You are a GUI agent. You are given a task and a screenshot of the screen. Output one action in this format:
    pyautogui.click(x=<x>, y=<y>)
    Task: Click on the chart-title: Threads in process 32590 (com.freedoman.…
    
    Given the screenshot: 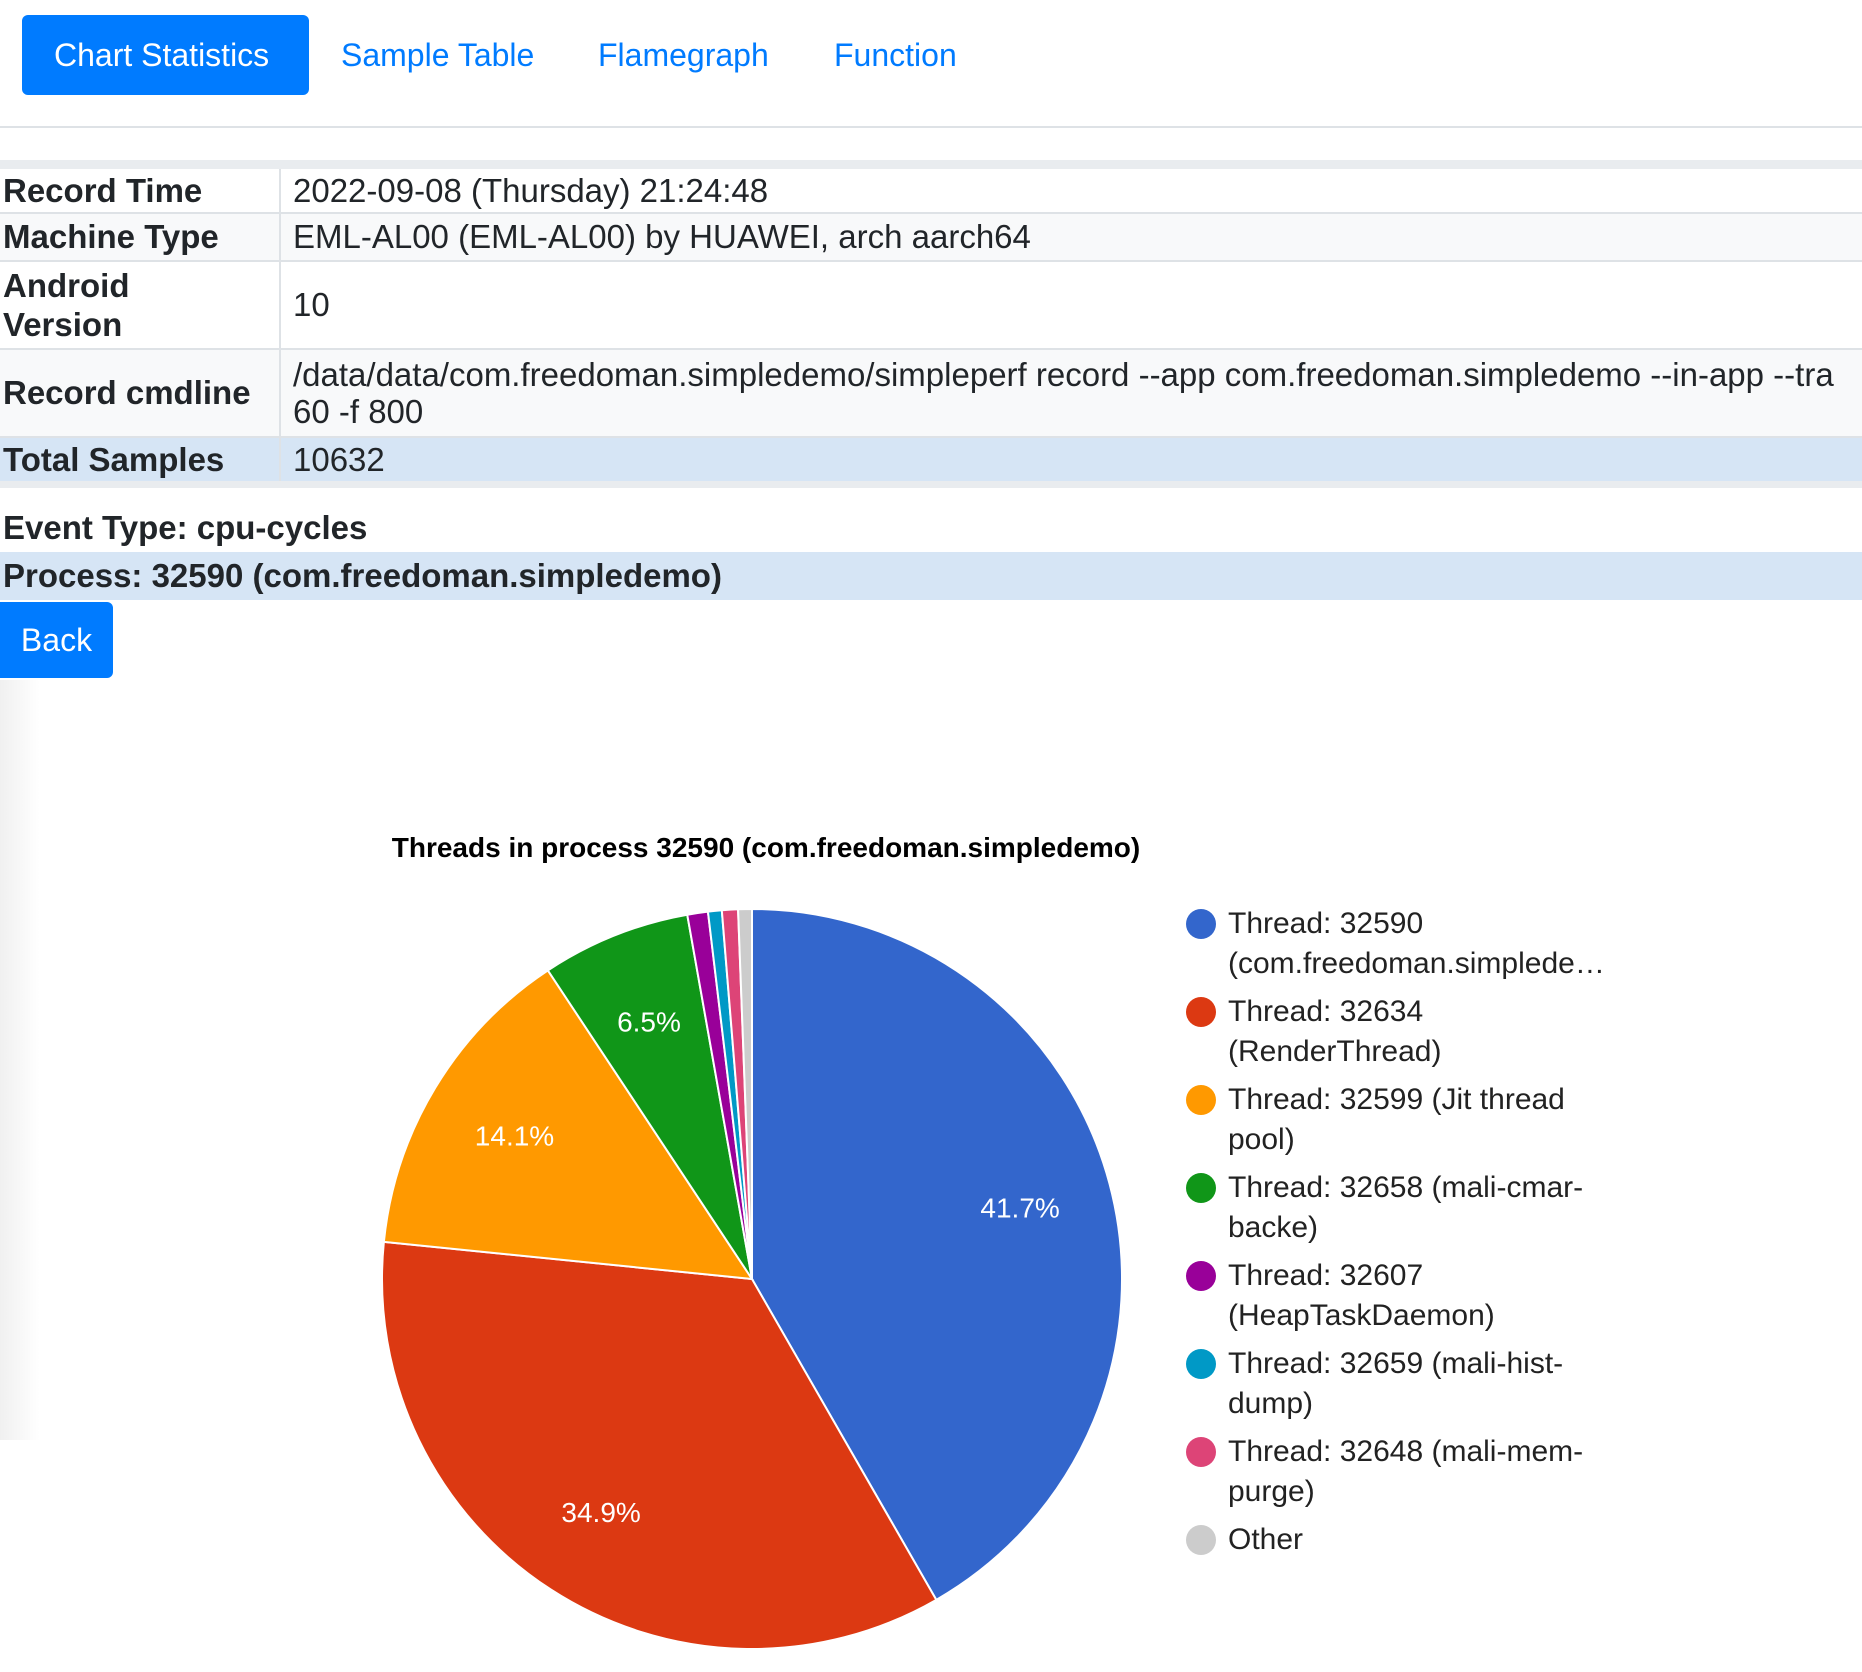 What is the action you would take?
    pyautogui.click(x=766, y=847)
    